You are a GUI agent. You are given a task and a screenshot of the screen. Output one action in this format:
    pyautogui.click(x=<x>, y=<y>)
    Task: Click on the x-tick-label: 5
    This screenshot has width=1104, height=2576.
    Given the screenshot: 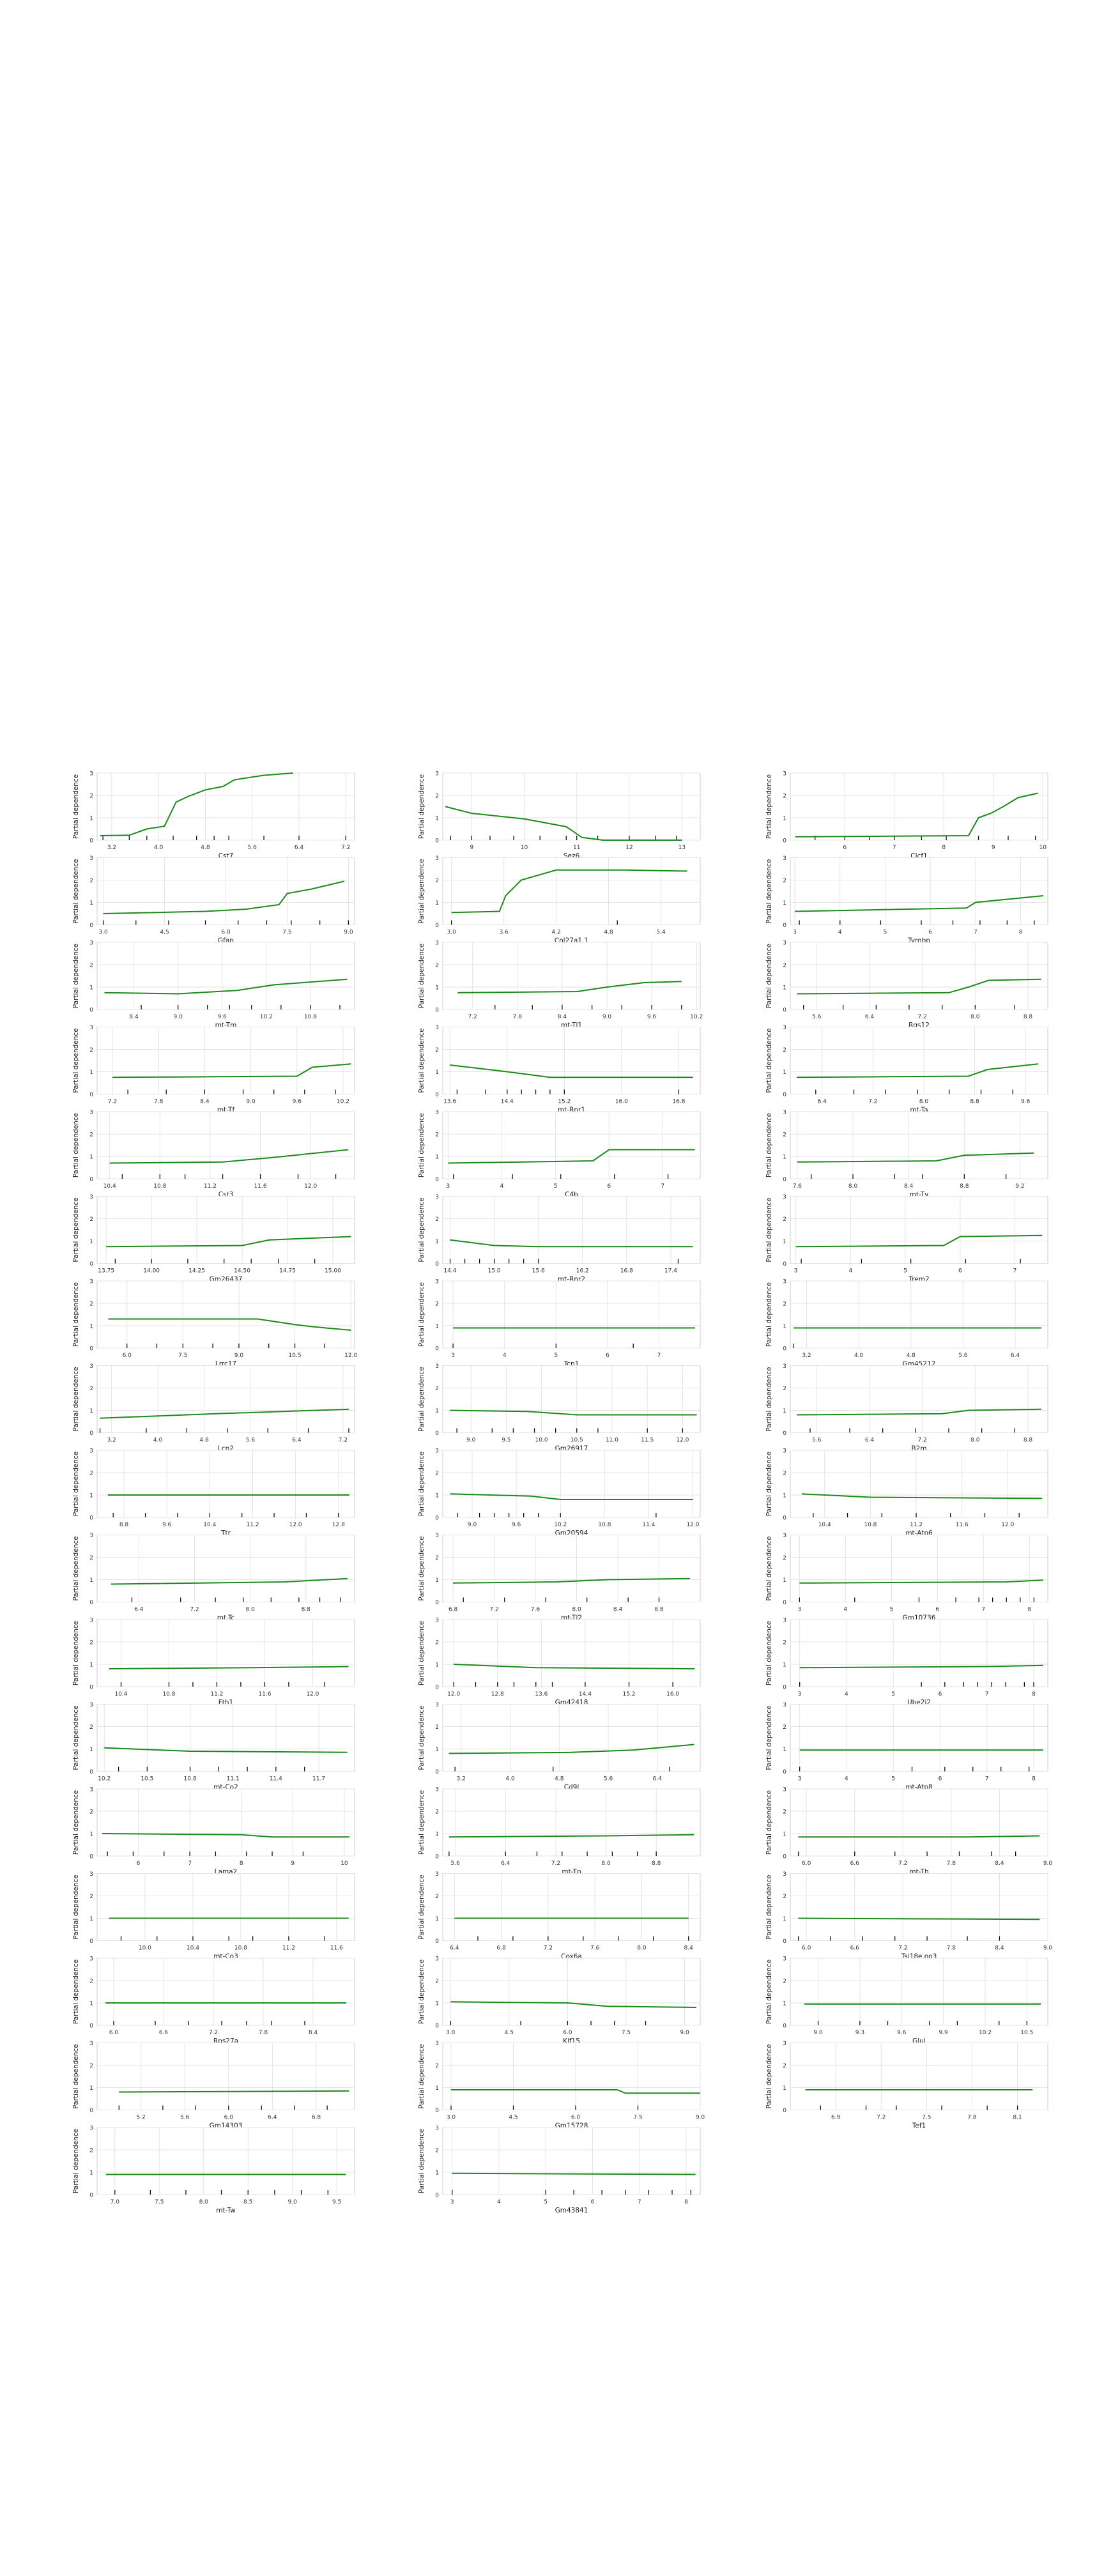 What is the action you would take?
    pyautogui.click(x=893, y=1779)
    